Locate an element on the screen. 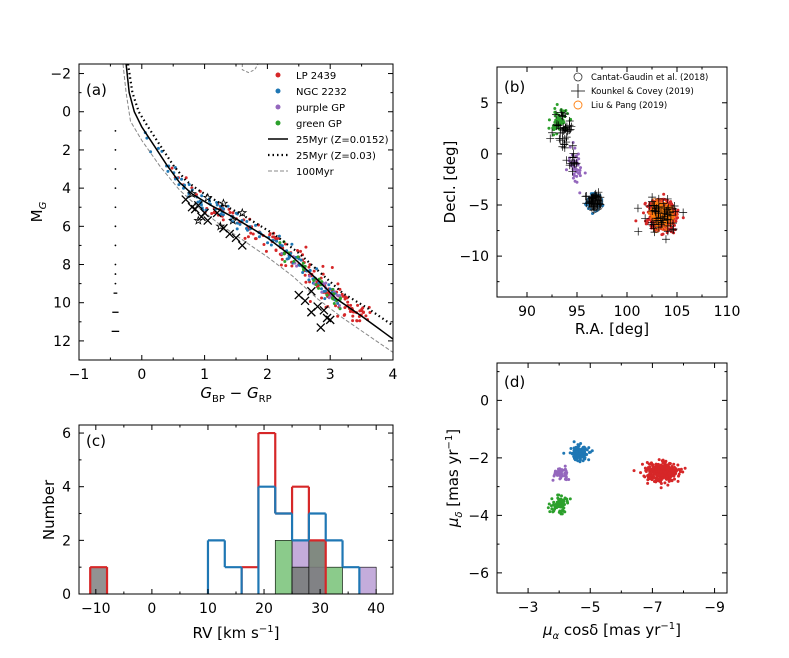 Image resolution: width=789 pixels, height=658 pixels. legend-entry-2: Liu & Pang (2019) is located at coordinates (620, 105).